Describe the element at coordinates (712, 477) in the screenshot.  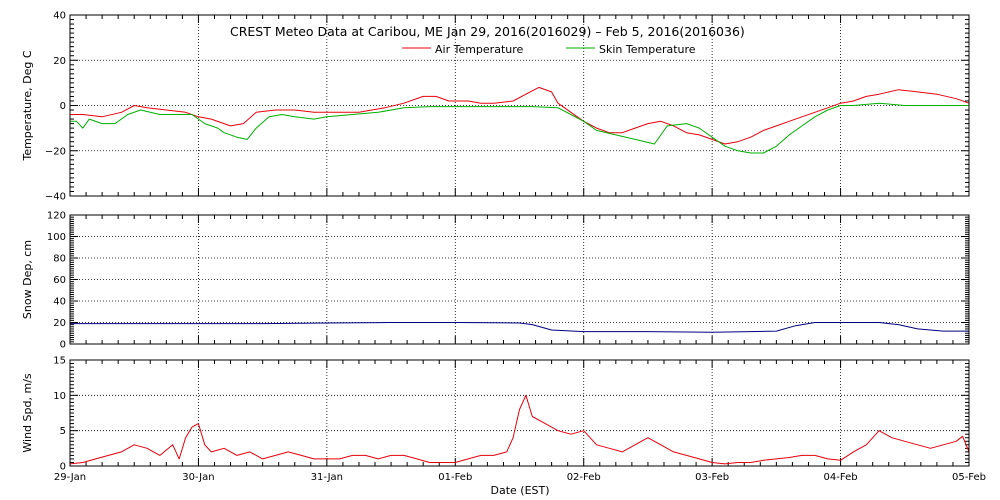
I see `x-tick-label: 03-Feb` at that location.